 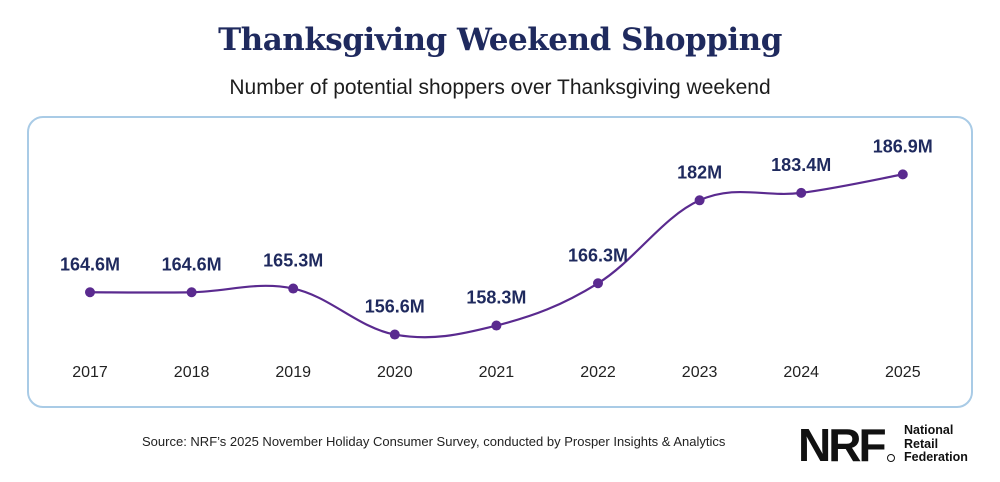 What do you see at coordinates (936, 457) in the screenshot?
I see `logo-line-3: Federation` at bounding box center [936, 457].